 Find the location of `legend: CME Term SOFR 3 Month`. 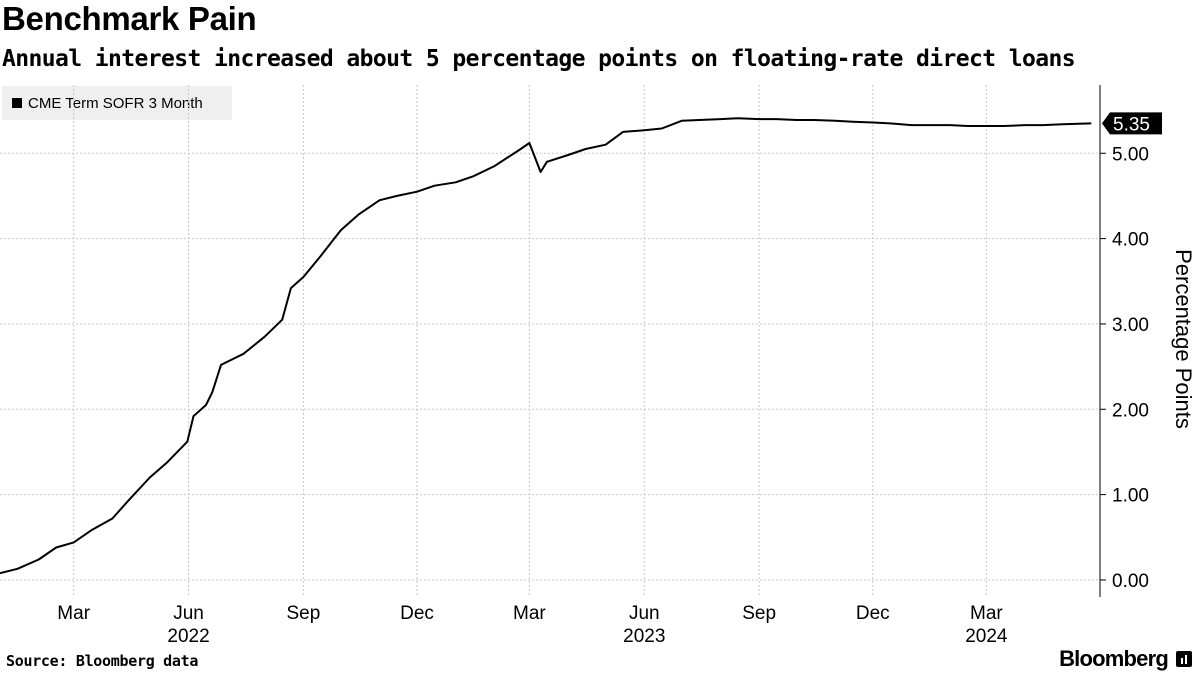

legend: CME Term SOFR 3 Month is located at coordinates (117, 103).